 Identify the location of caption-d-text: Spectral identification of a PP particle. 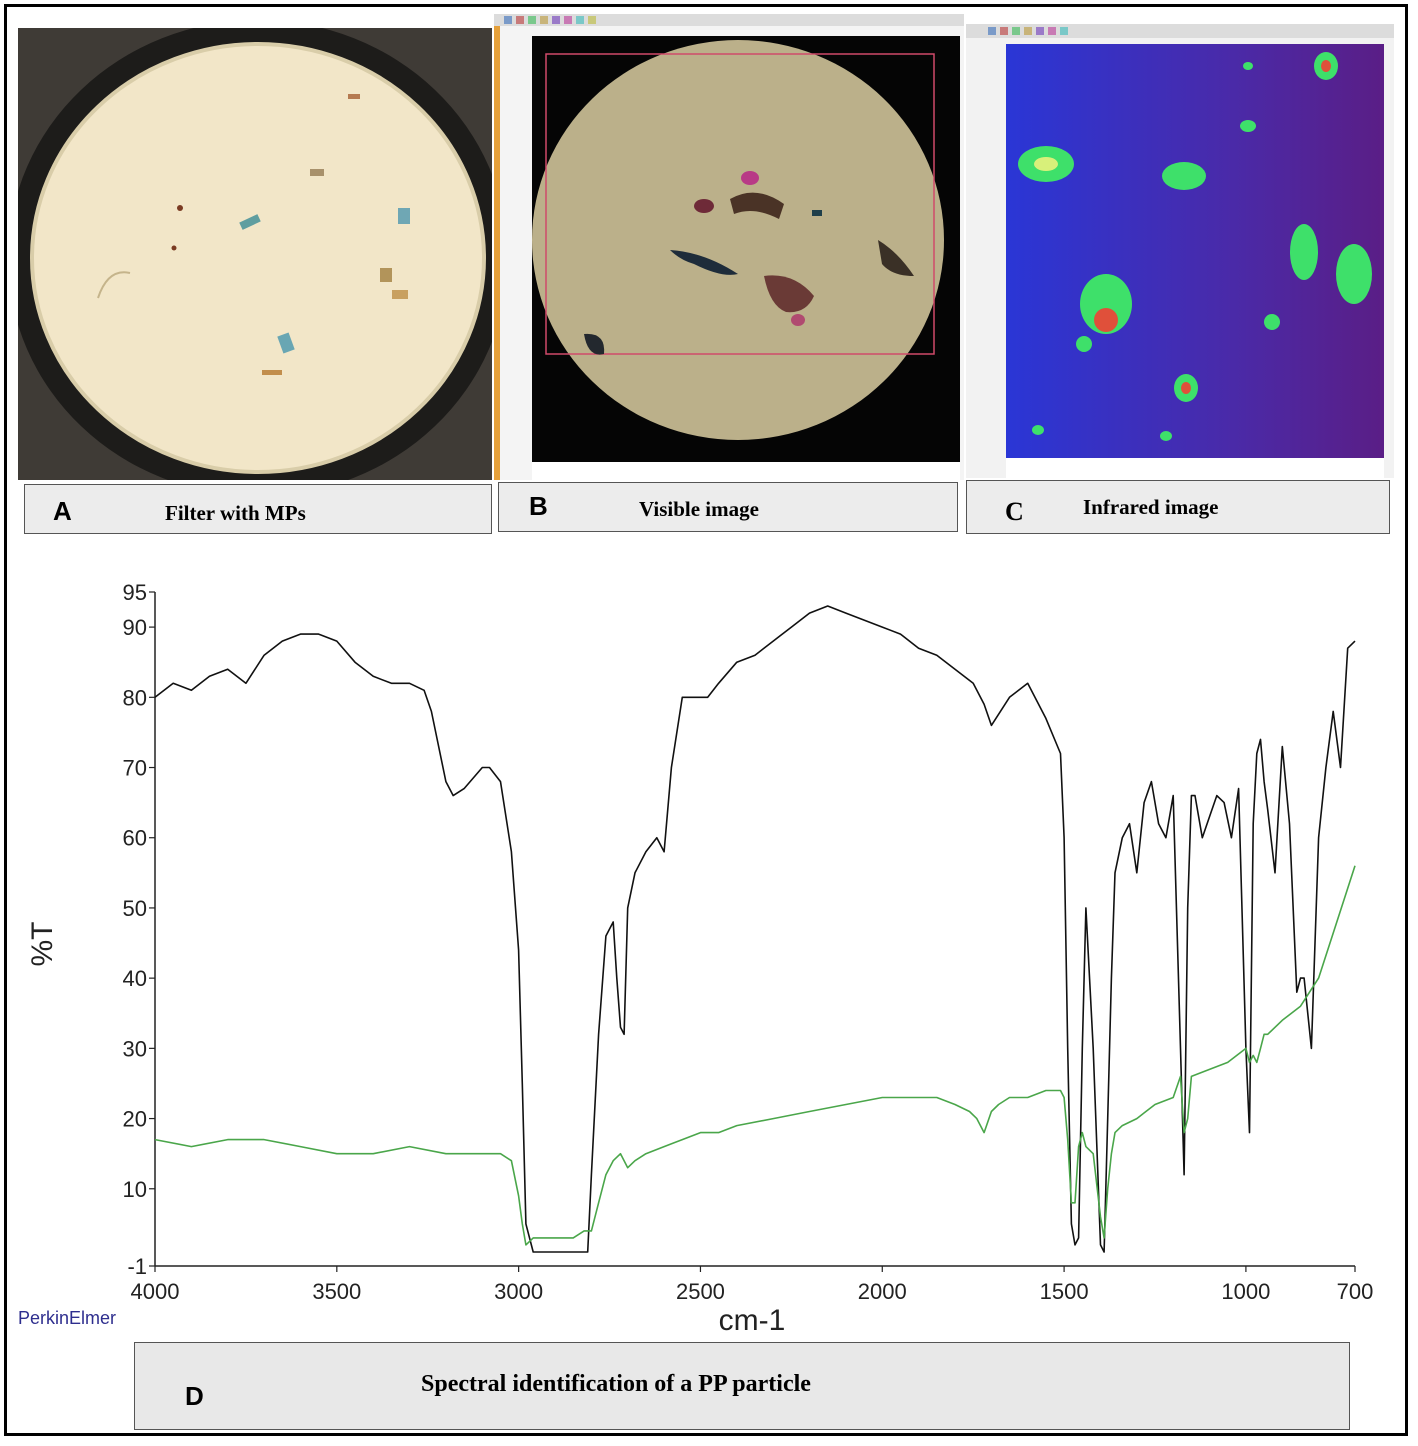
(616, 1384).